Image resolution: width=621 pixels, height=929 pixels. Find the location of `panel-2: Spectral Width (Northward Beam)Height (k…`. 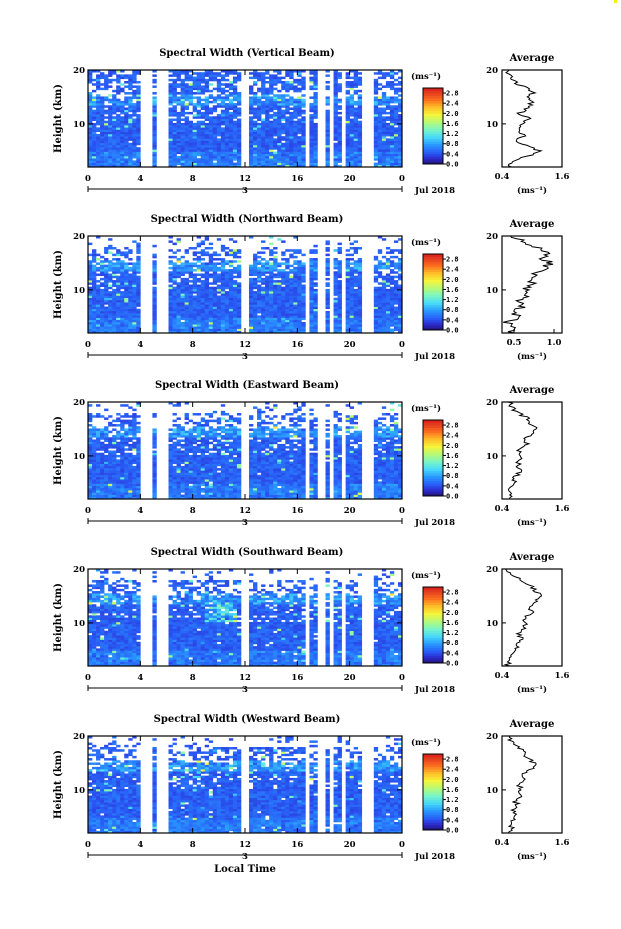

panel-2: Spectral Width (Northward Beam)Height (k… is located at coordinates (308, 288).